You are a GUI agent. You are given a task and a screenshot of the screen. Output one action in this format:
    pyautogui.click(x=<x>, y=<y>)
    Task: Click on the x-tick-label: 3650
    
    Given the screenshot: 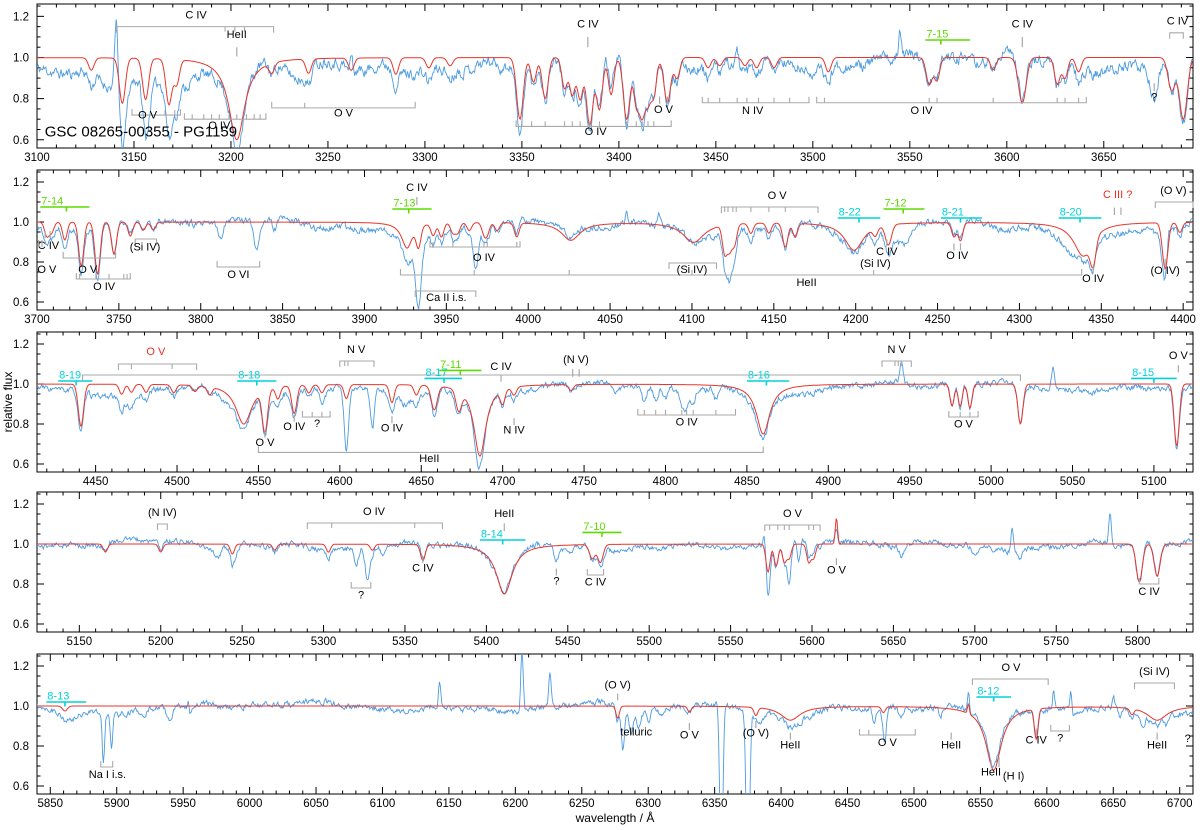 What is the action you would take?
    pyautogui.click(x=1104, y=158)
    